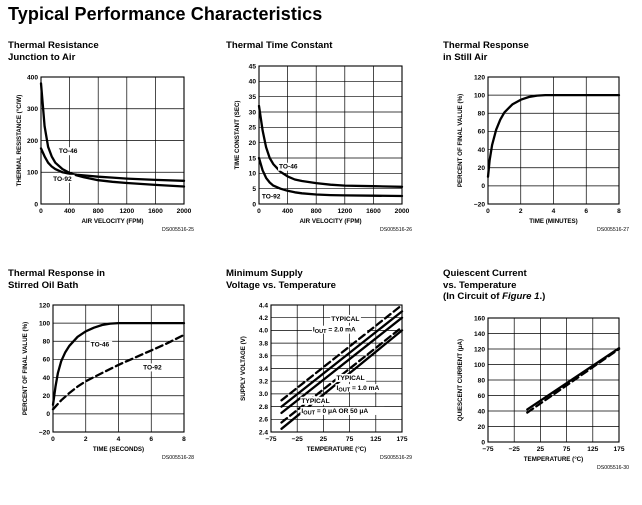 The height and width of the screenshot is (505, 642). What do you see at coordinates (396, 230) in the screenshot?
I see `figure-code: DS005516-26` at bounding box center [396, 230].